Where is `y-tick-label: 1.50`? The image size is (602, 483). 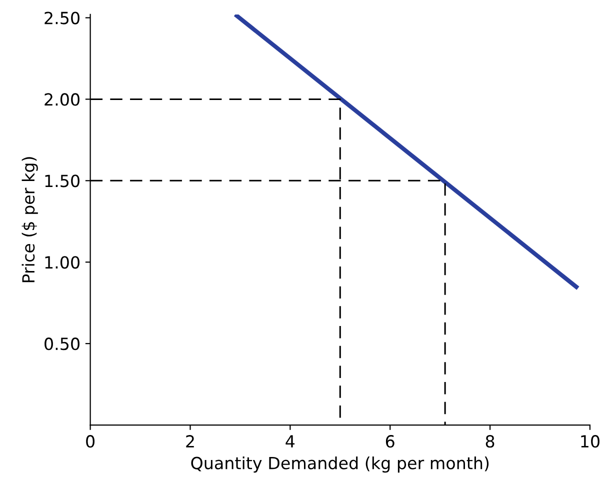 y-tick-label: 1.50 is located at coordinates (62, 181).